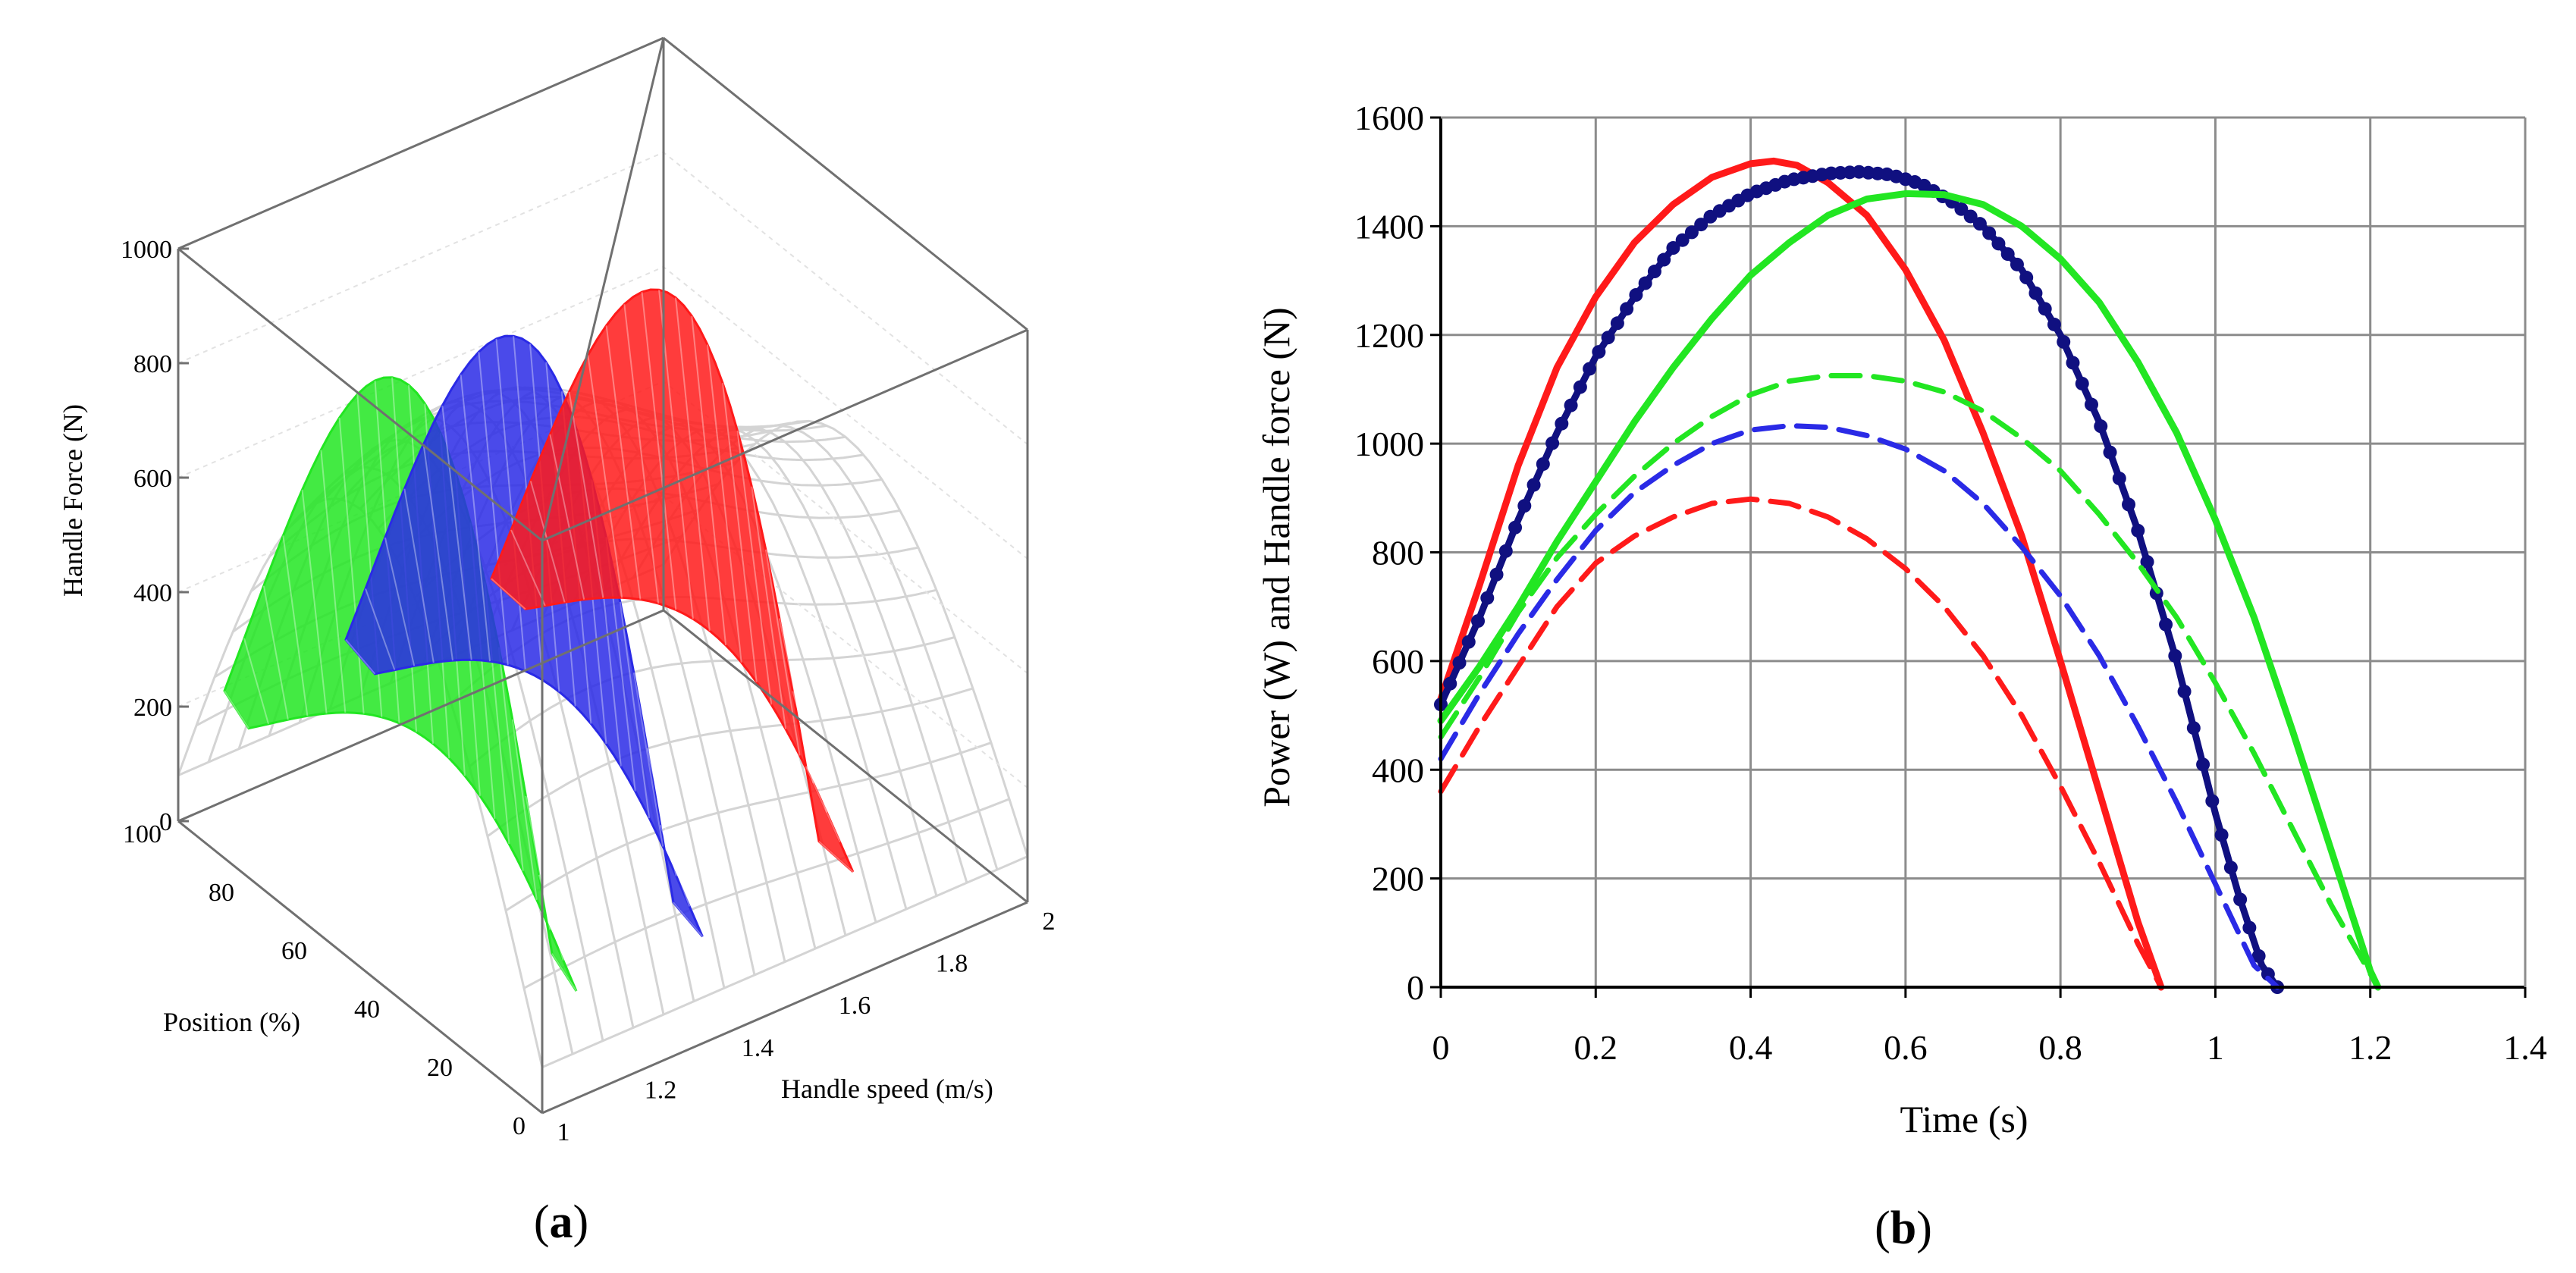  I want to click on x-tick-label: 0.6, so click(1906, 1047).